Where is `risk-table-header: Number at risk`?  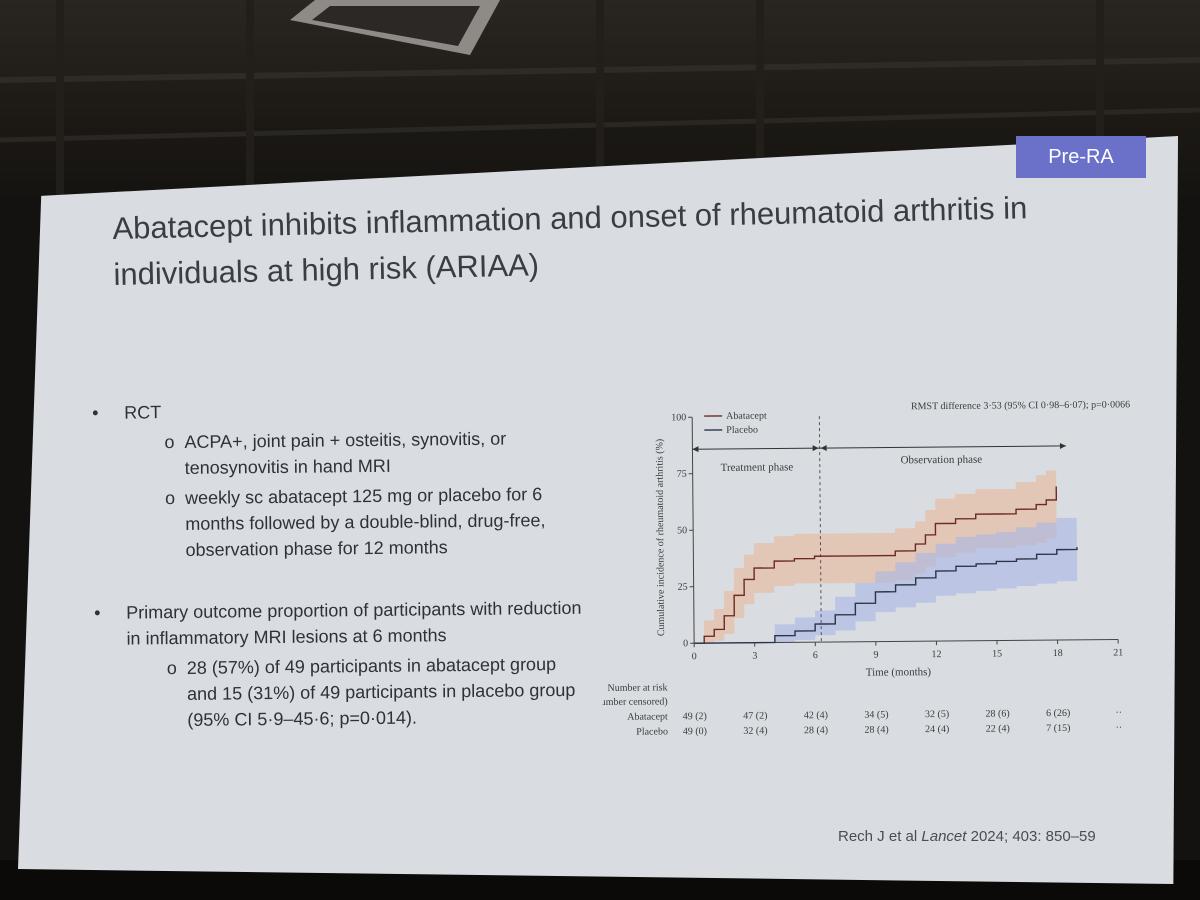
risk-table-header: Number at risk is located at coordinates (637, 688).